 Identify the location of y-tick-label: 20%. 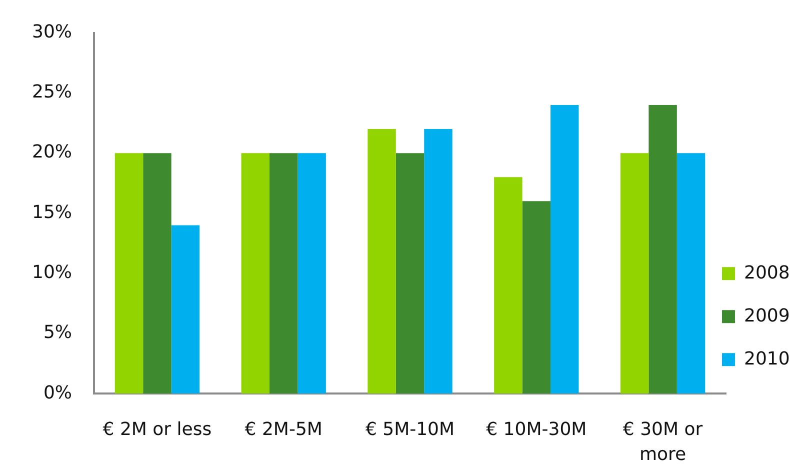
(52, 152).